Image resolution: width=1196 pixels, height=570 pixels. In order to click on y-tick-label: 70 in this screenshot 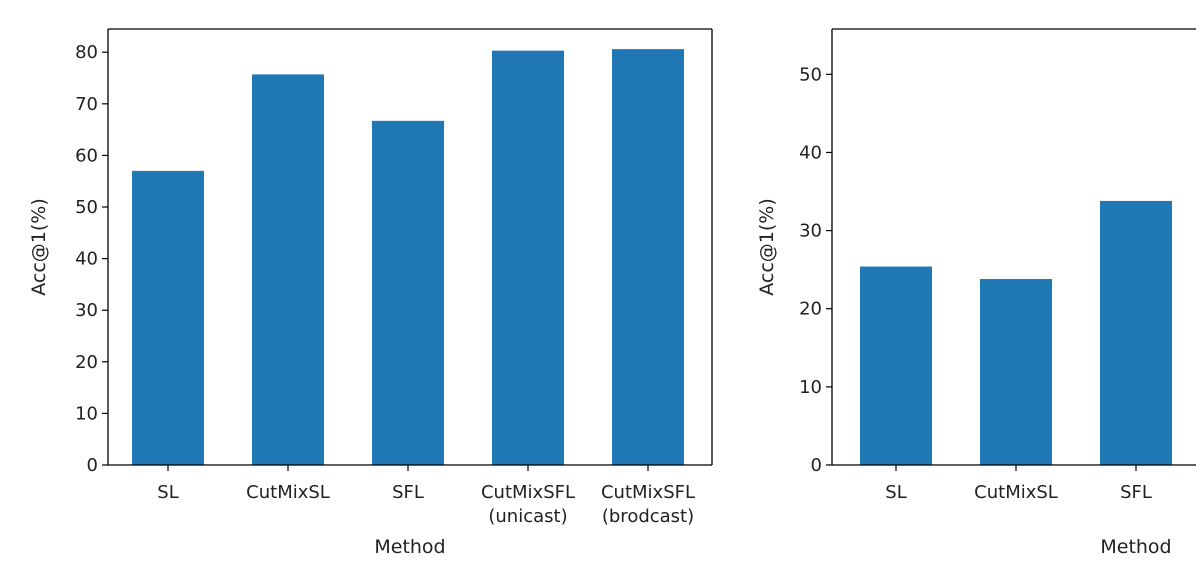, I will do `click(86, 104)`.